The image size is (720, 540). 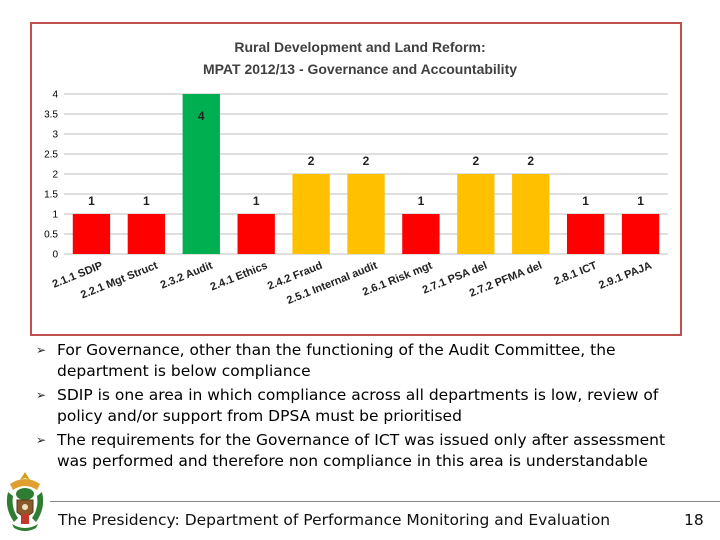 What do you see at coordinates (55, 95) in the screenshot?
I see `y-tick-label: 4` at bounding box center [55, 95].